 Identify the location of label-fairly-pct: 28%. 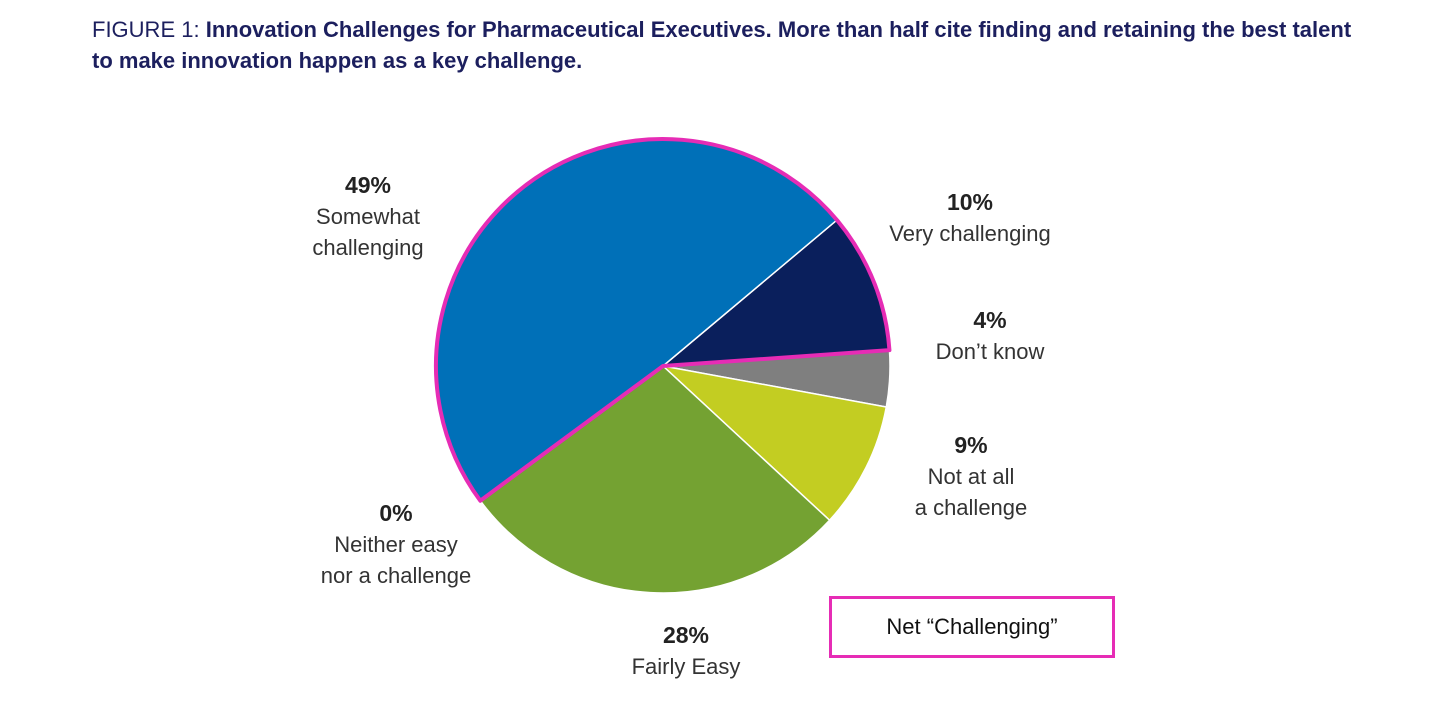
(686, 635).